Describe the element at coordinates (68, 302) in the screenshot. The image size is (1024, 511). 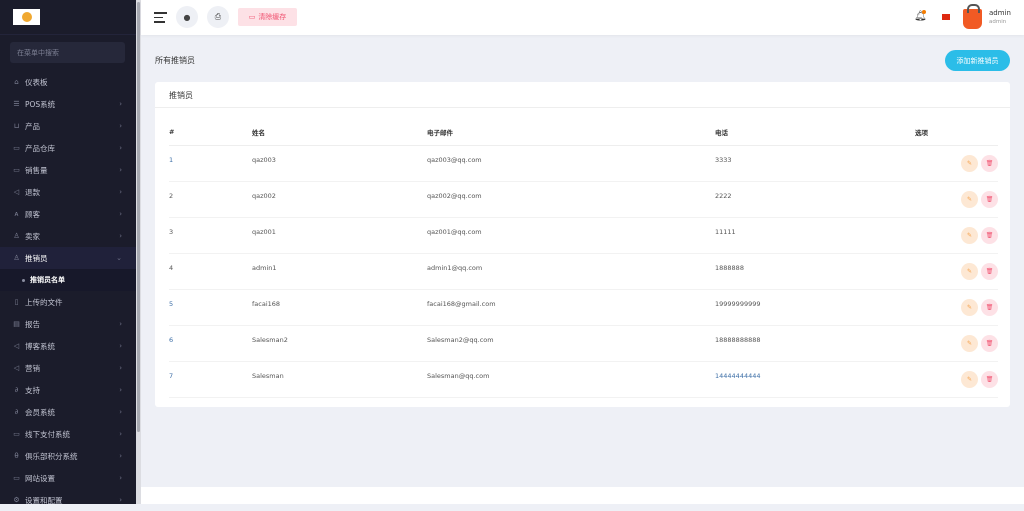
I see `sidebar-item-9: ▯ 上传的文件` at that location.